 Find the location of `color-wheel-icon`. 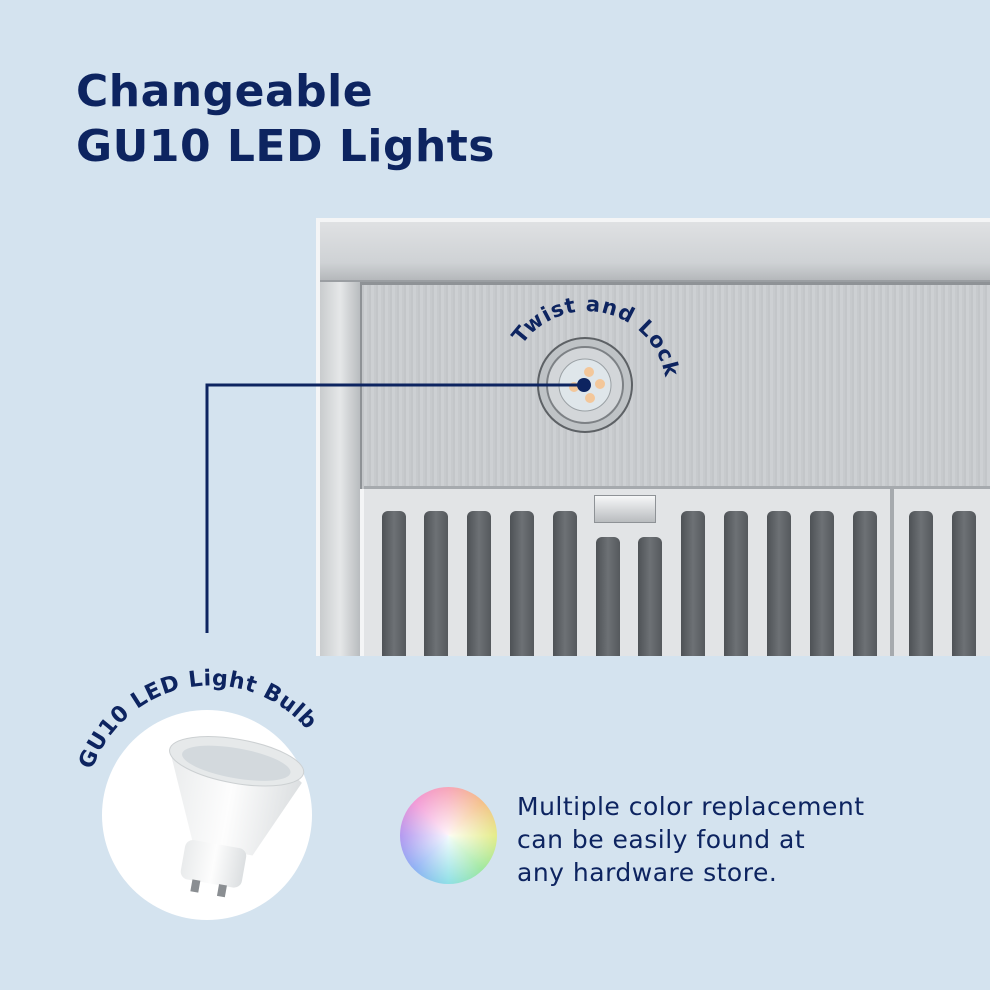

color-wheel-icon is located at coordinates (448, 835).